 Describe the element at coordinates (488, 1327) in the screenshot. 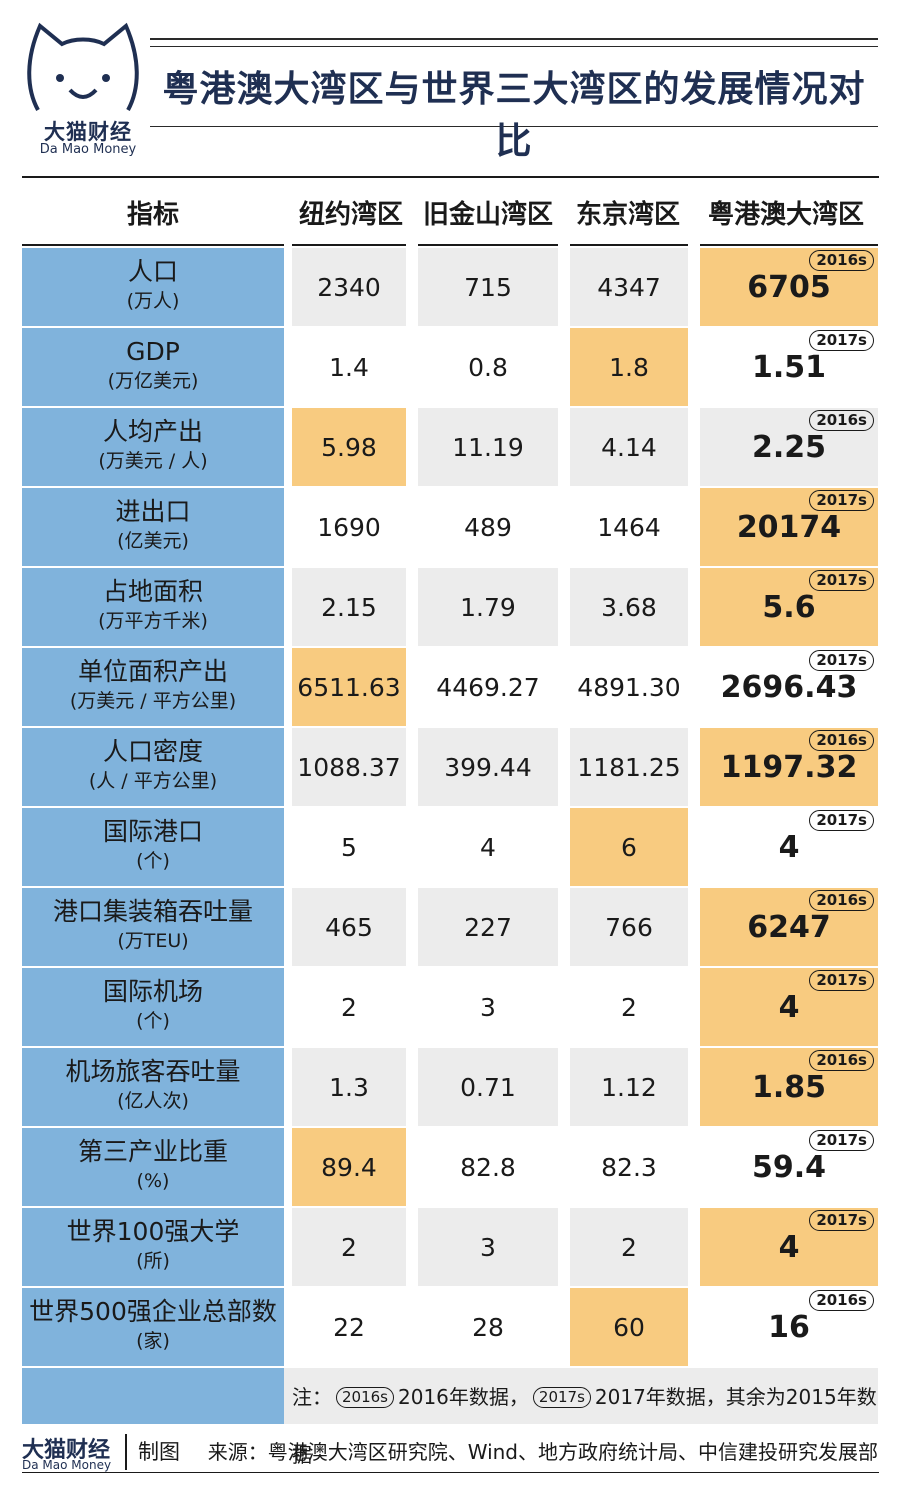

I see `cell-value: 28` at that location.